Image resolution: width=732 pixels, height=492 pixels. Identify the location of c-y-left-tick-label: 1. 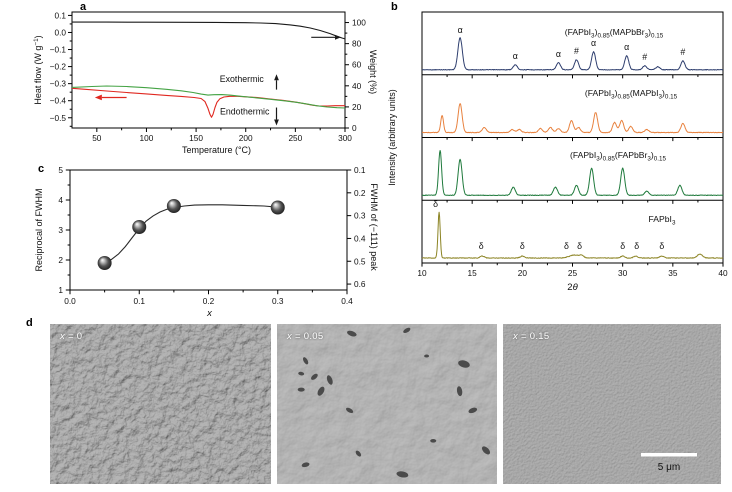
(60, 290).